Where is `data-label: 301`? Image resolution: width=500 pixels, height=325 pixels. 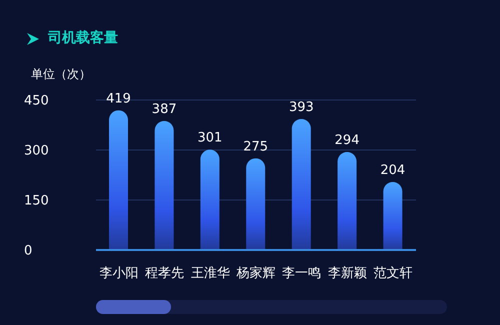
data-label: 301 is located at coordinates (210, 138).